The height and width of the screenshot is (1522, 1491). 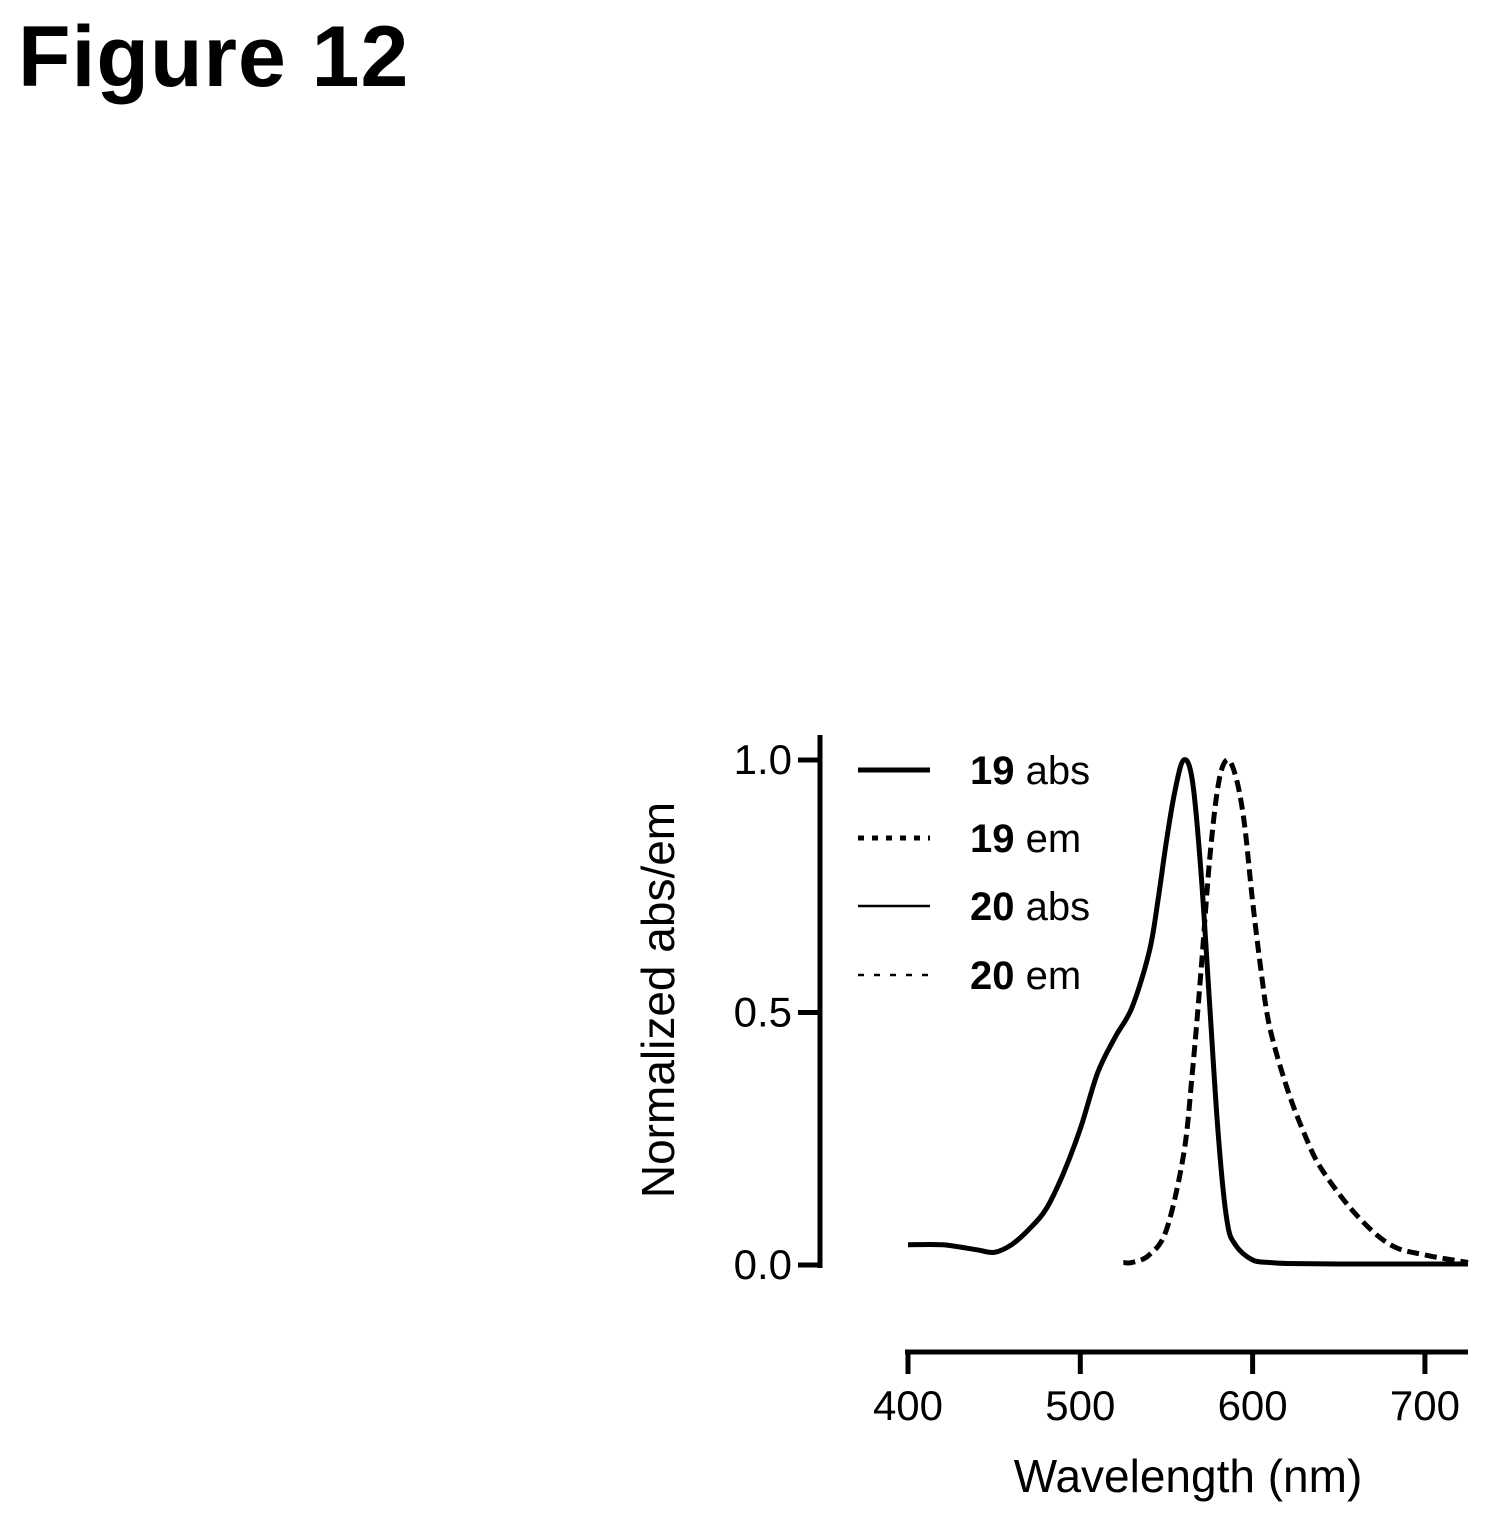 I want to click on x-tick-label: 600, so click(x=1253, y=1405).